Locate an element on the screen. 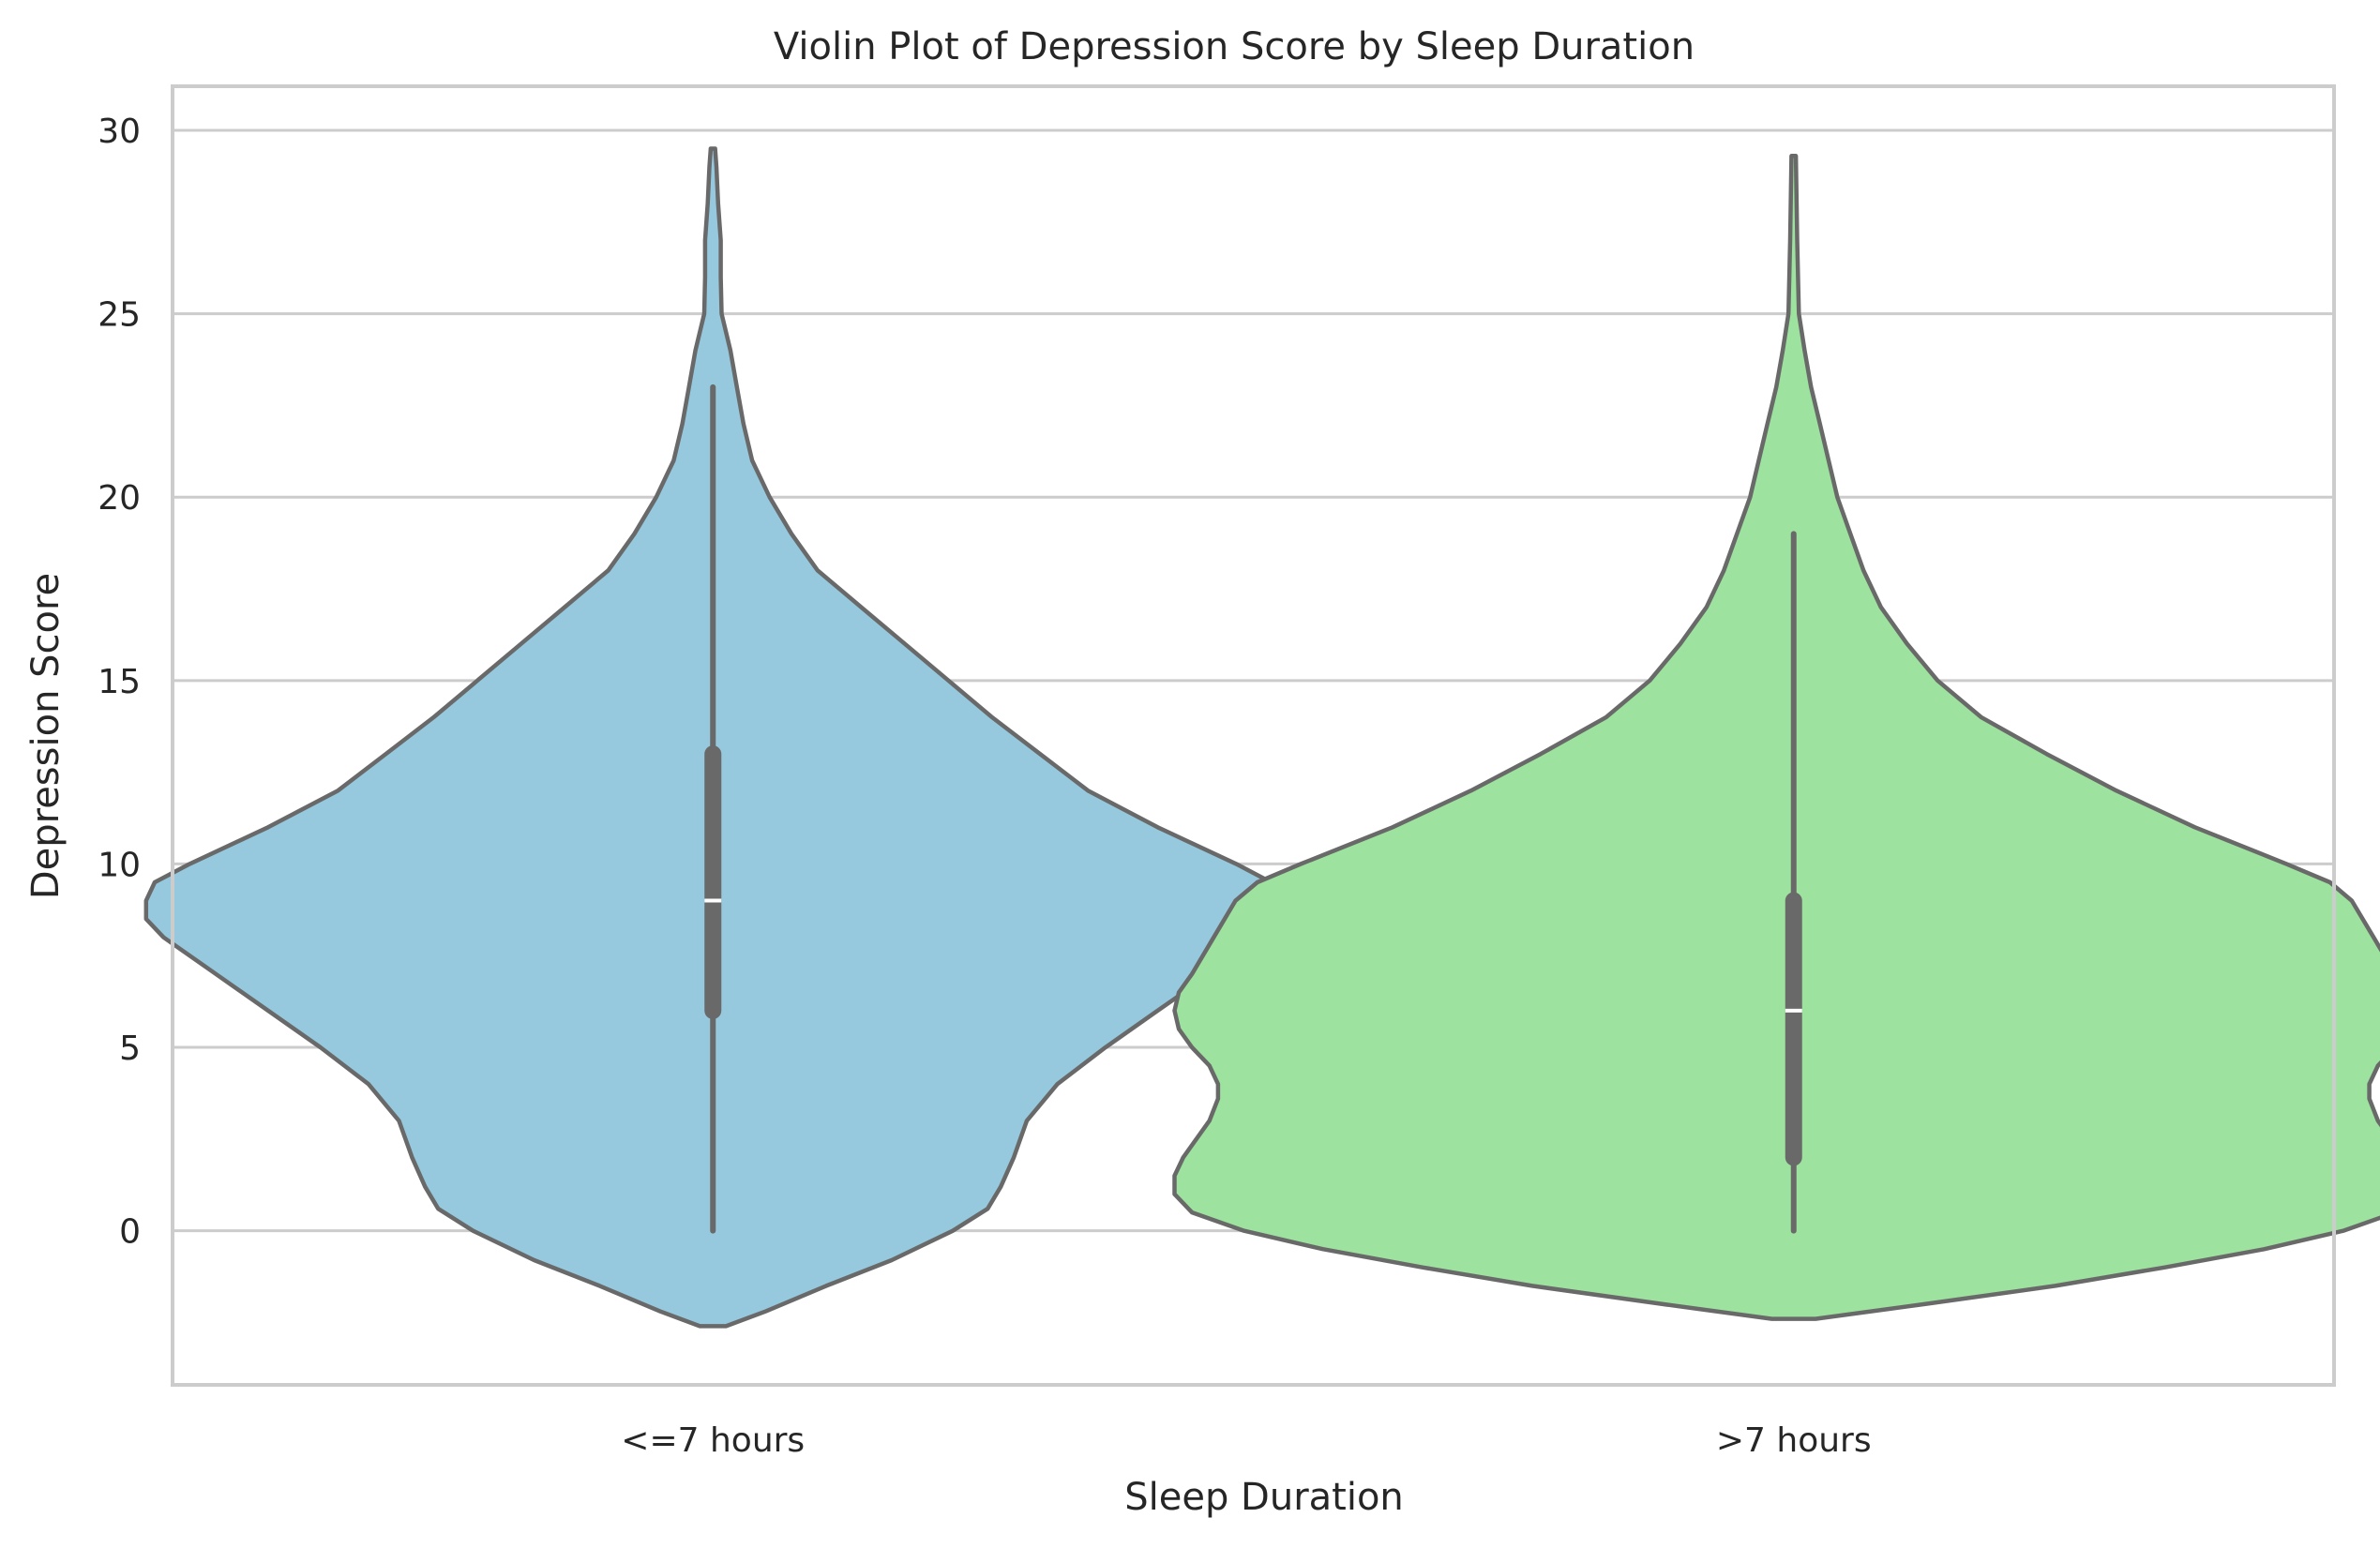 Image resolution: width=2380 pixels, height=1548 pixels. y-tick-label: 5 is located at coordinates (130, 1048).